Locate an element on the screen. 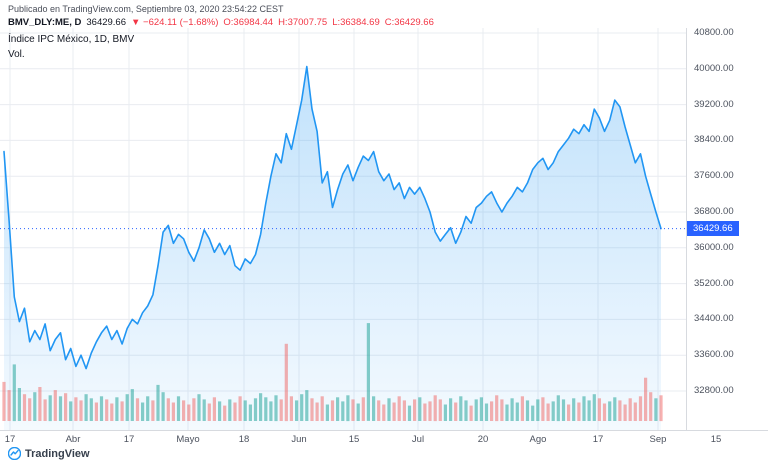 This screenshot has height=465, width=768. time-axis-label: 18 is located at coordinates (244, 439).